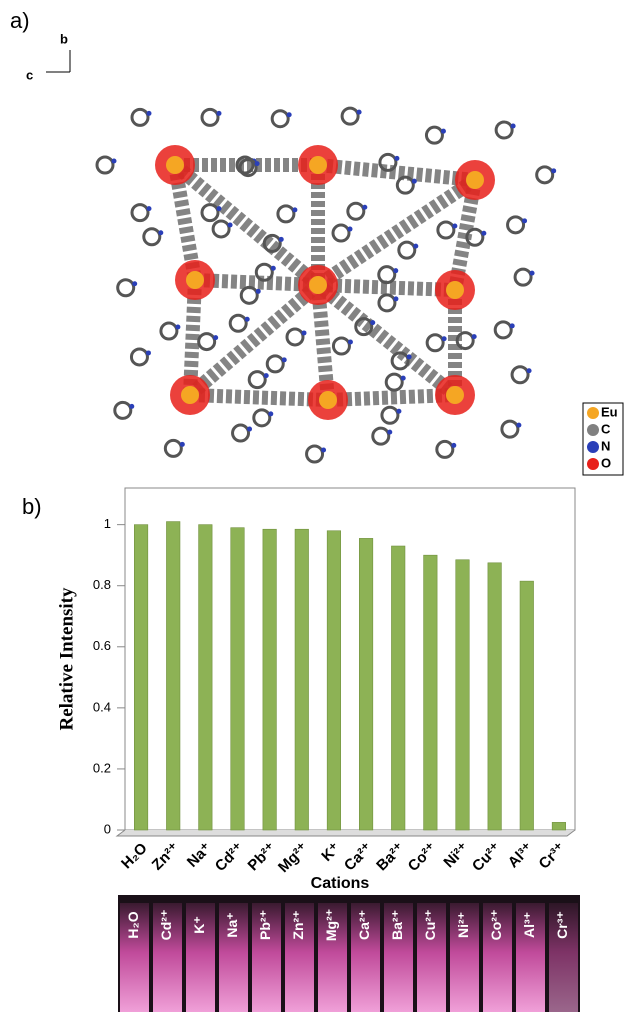  I want to click on x-tick-label: Ba²⁺, so click(390, 857).